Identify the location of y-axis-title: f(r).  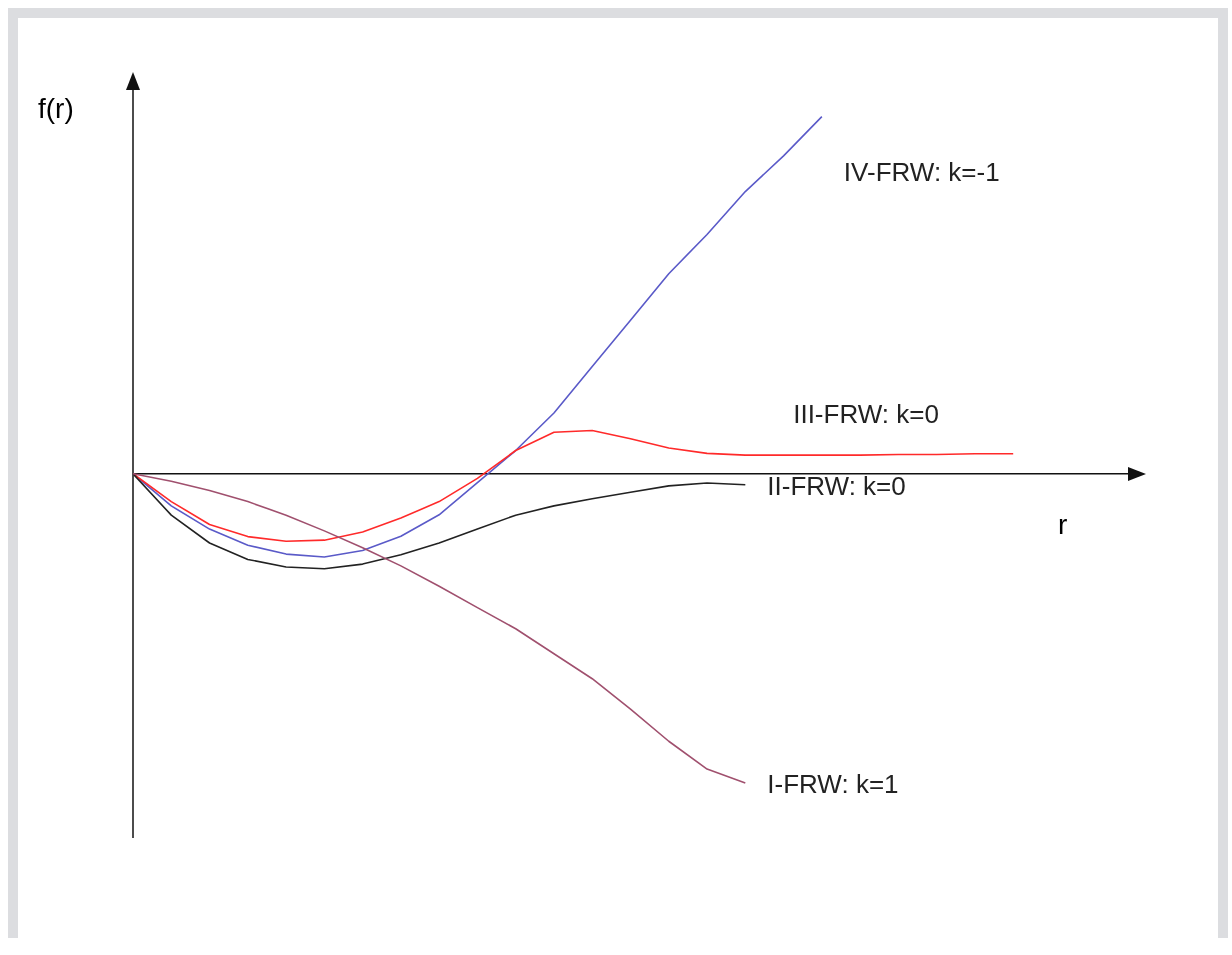
(56, 109).